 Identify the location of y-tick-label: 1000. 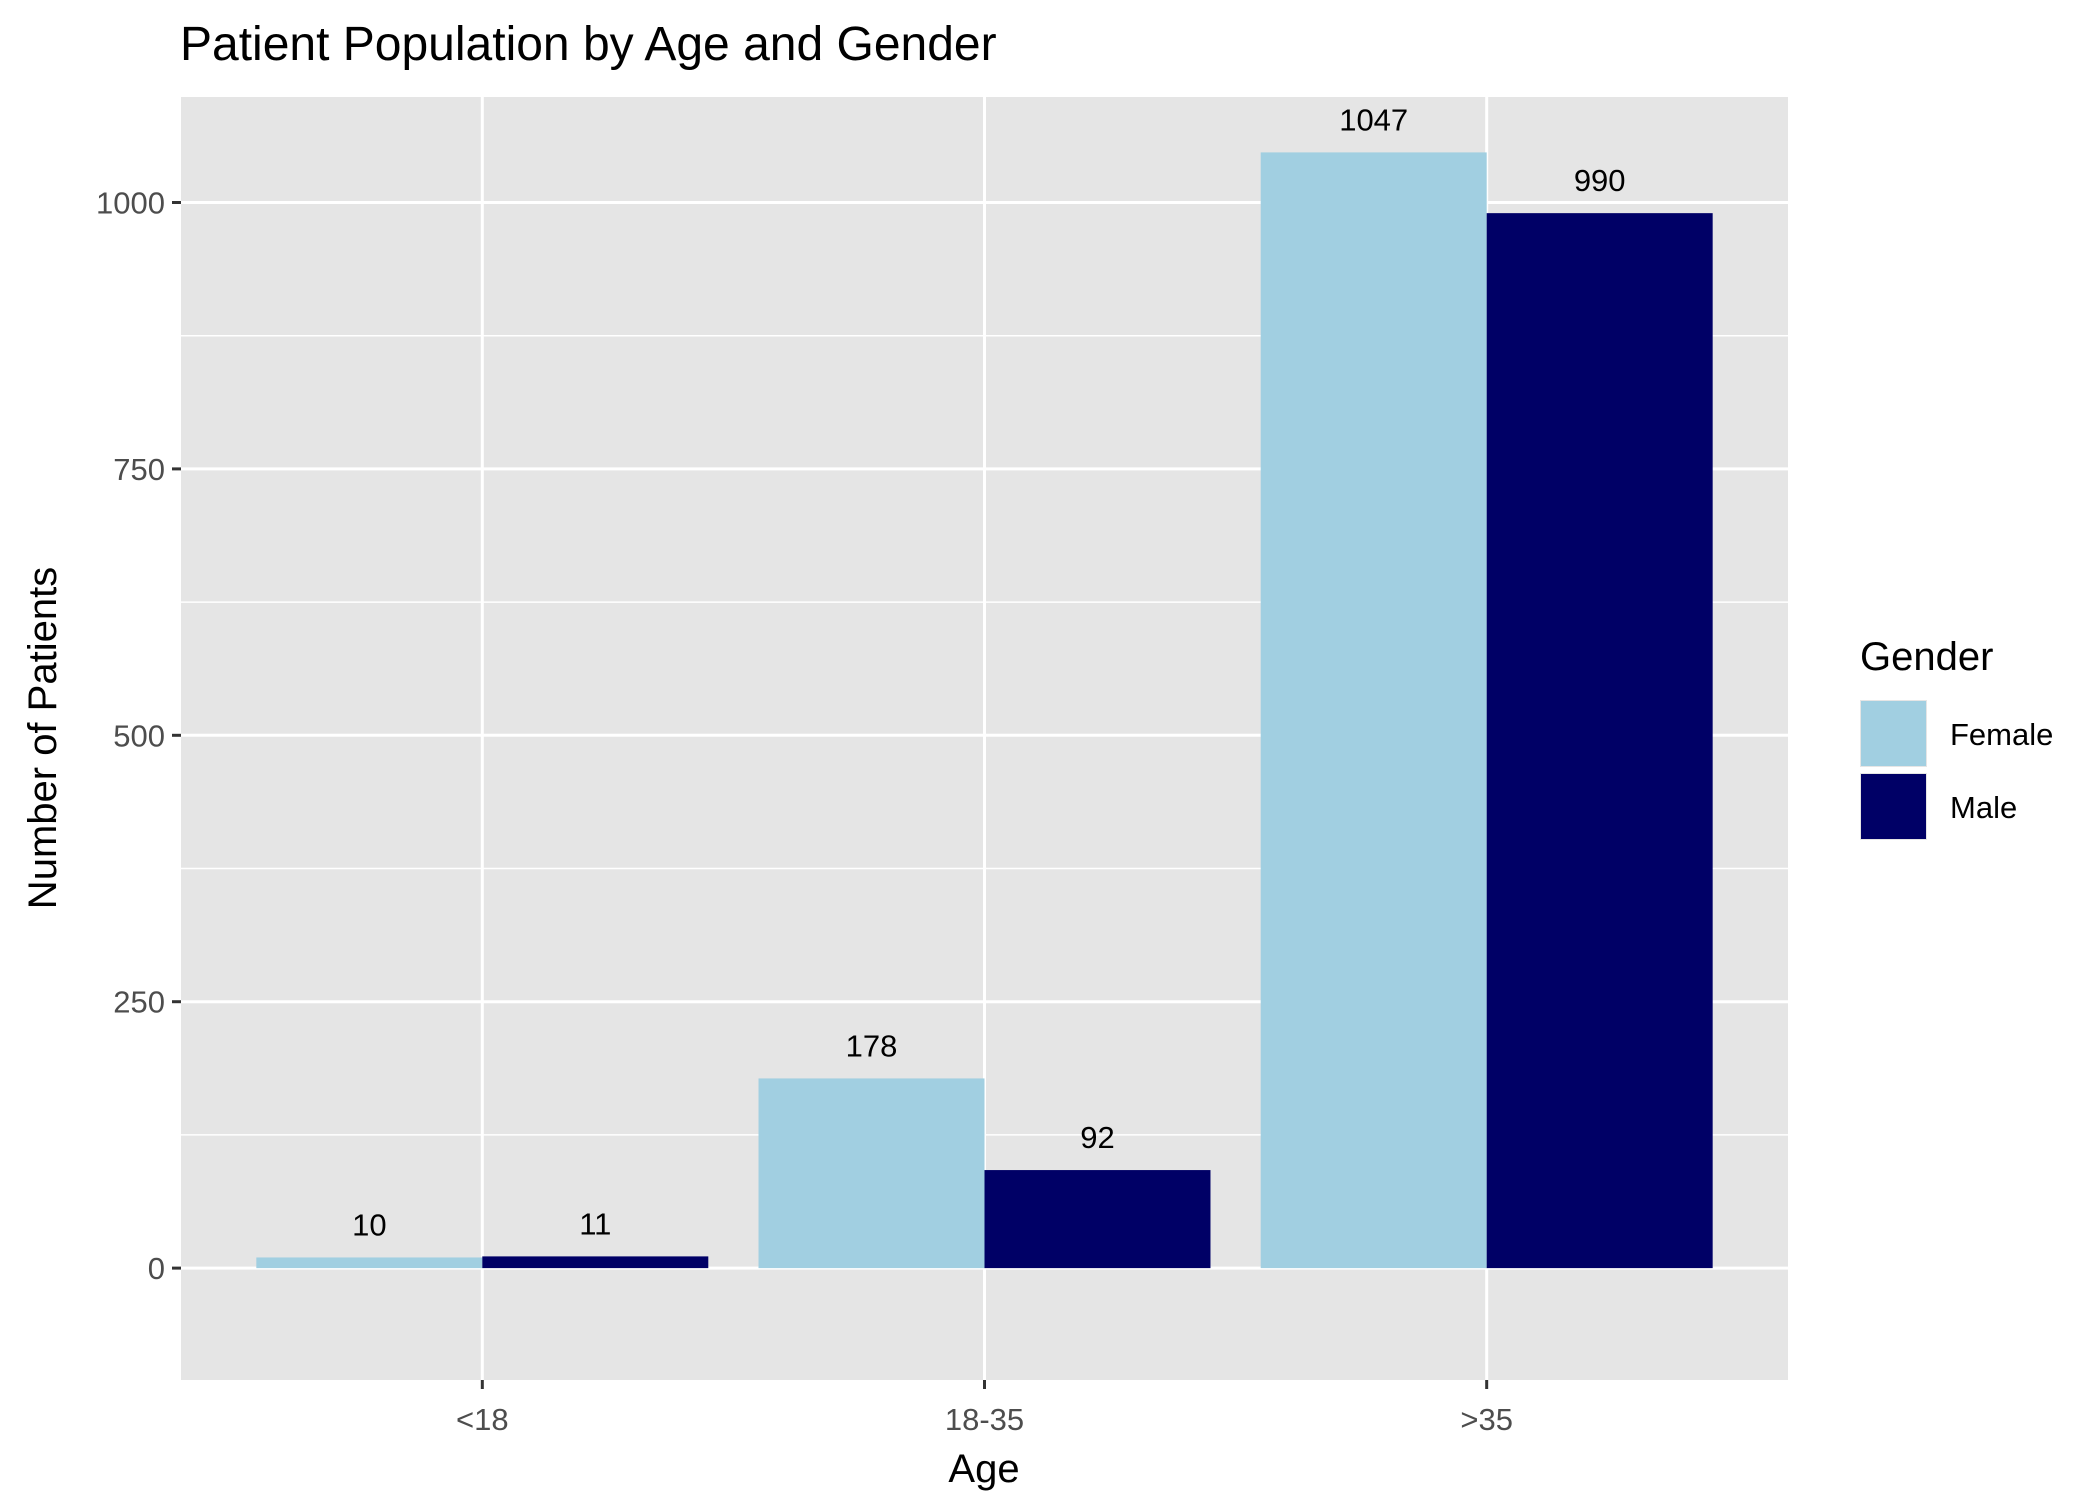
(130, 202).